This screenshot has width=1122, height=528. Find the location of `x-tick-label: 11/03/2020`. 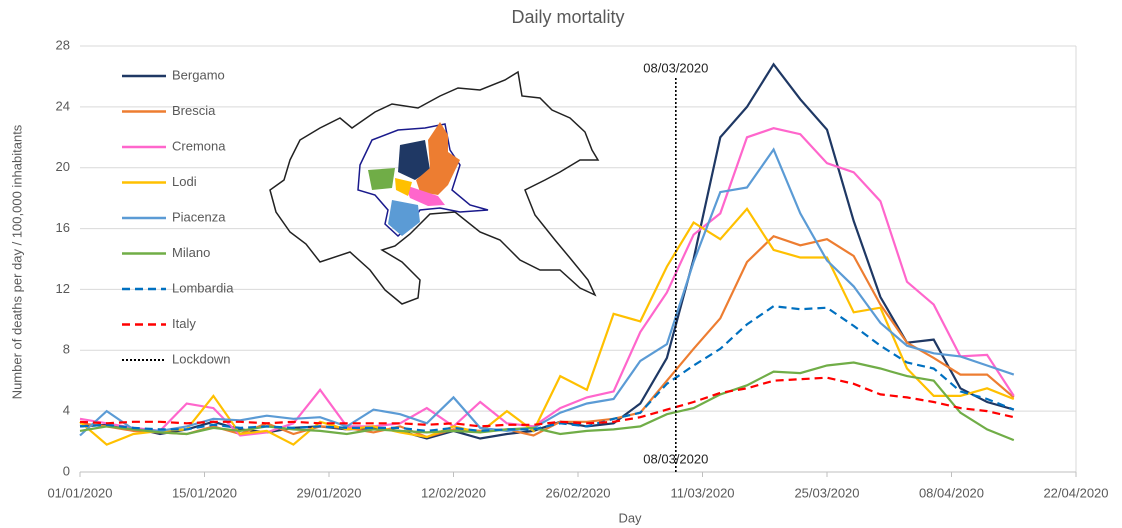

x-tick-label: 11/03/2020 is located at coordinates (702, 492).